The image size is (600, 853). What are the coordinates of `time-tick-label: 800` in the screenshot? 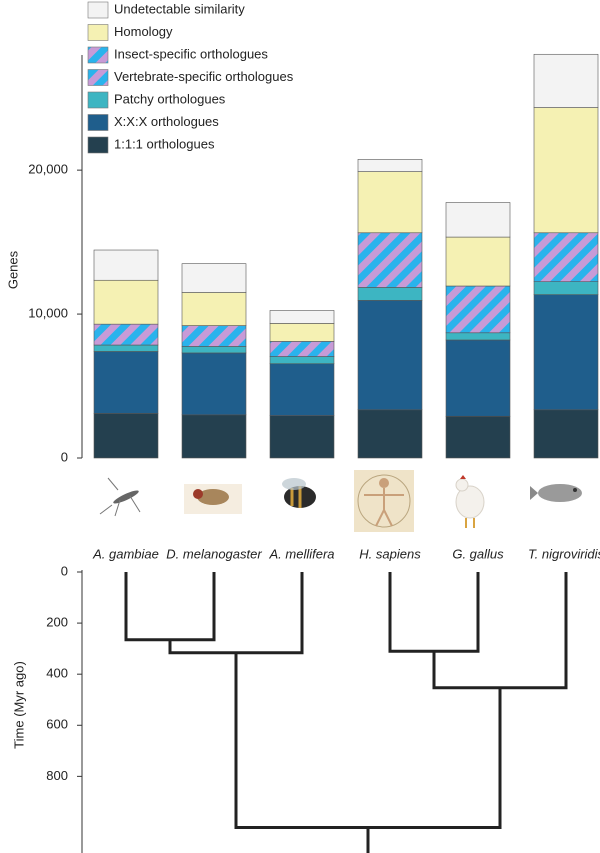 It's located at (57, 775).